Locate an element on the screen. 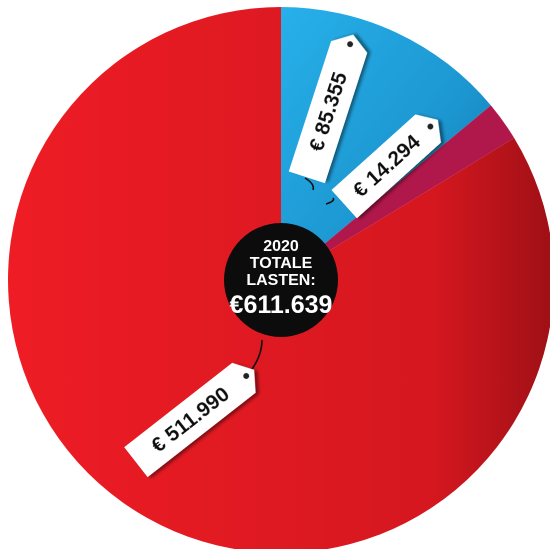 The width and height of the screenshot is (550, 549). center-disc is located at coordinates (281, 280).